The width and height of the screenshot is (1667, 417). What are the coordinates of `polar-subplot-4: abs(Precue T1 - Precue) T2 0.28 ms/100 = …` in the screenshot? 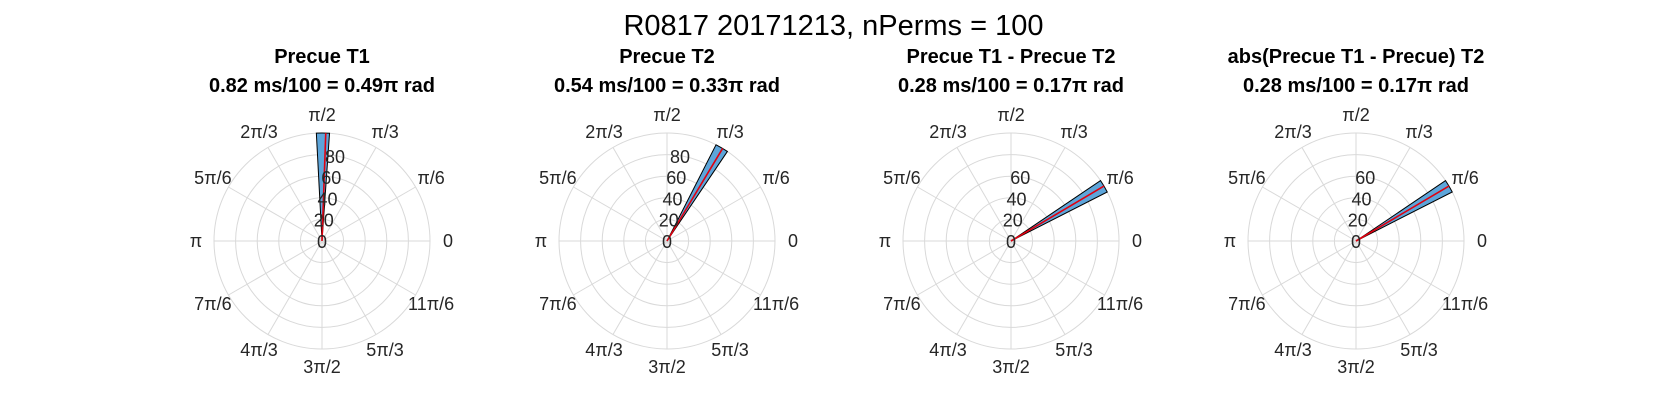 It's located at (1356, 211).